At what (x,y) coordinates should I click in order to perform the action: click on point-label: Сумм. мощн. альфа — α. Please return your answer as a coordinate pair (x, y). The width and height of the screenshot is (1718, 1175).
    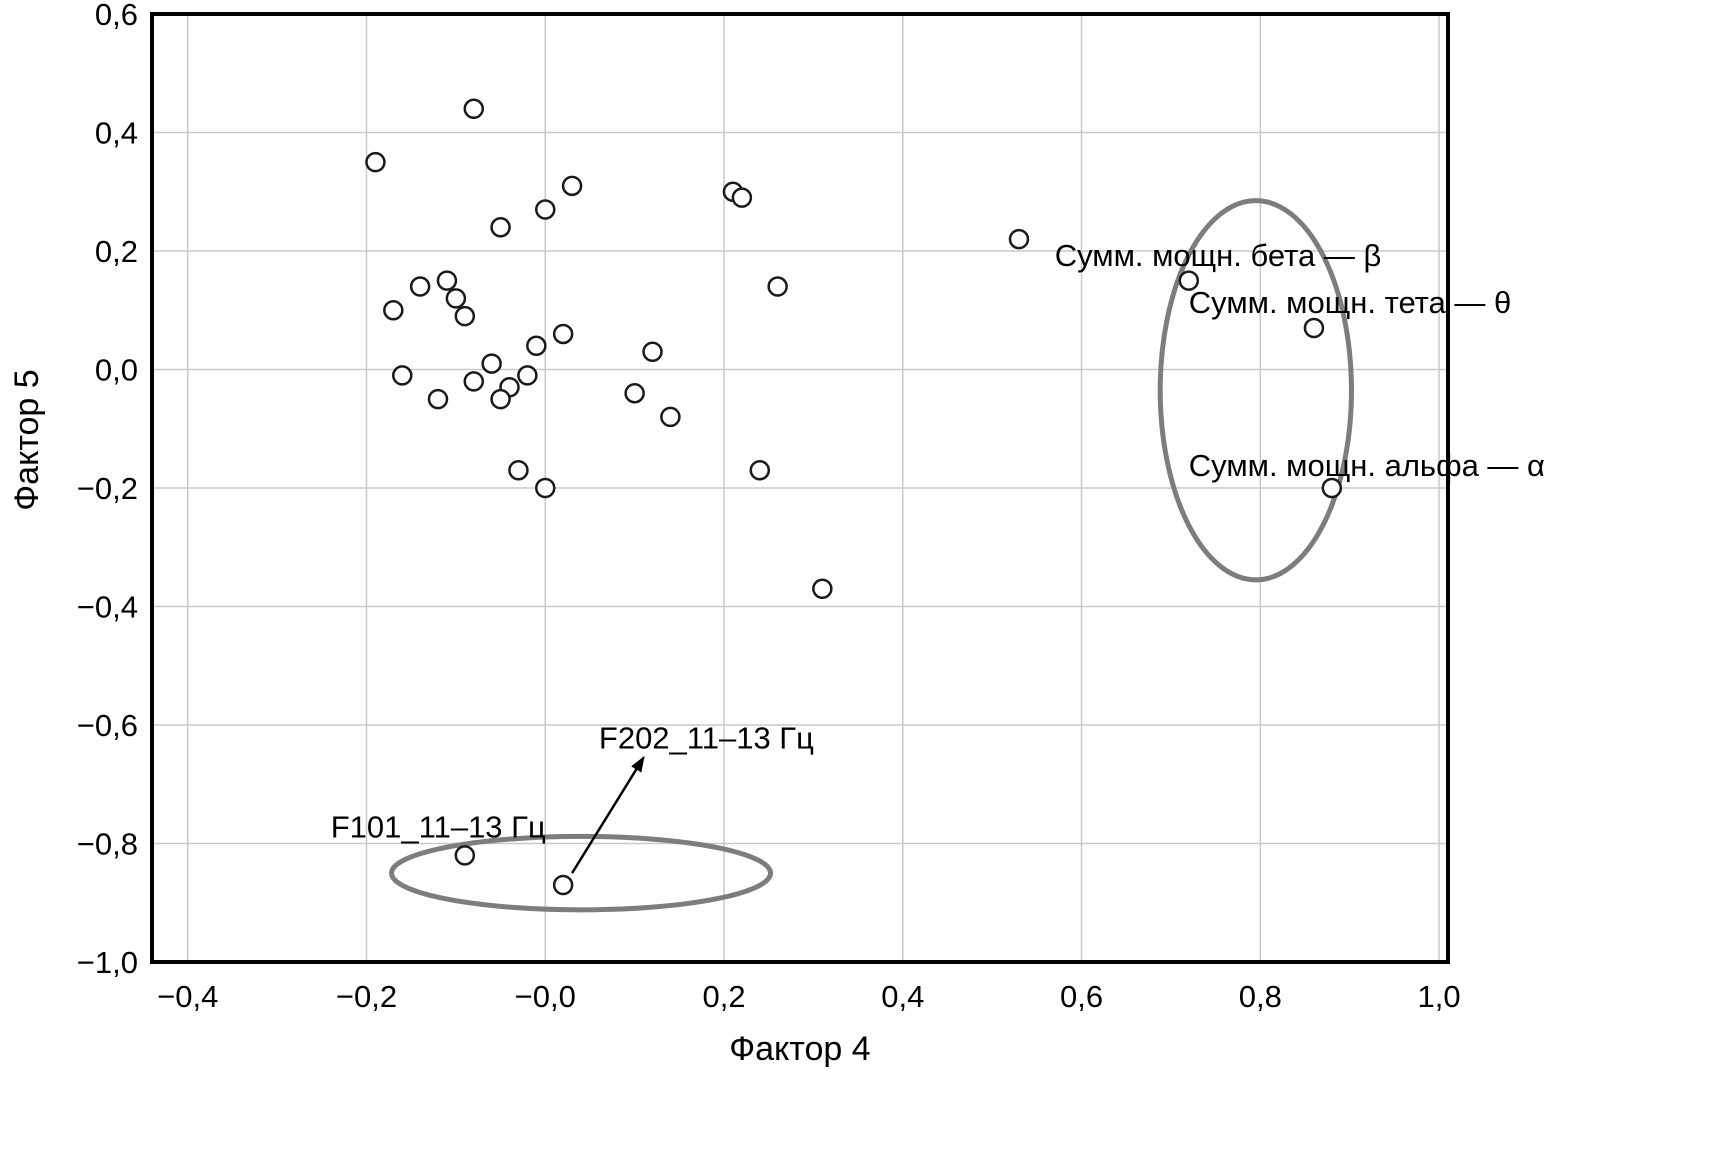
    Looking at the image, I should click on (1367, 465).